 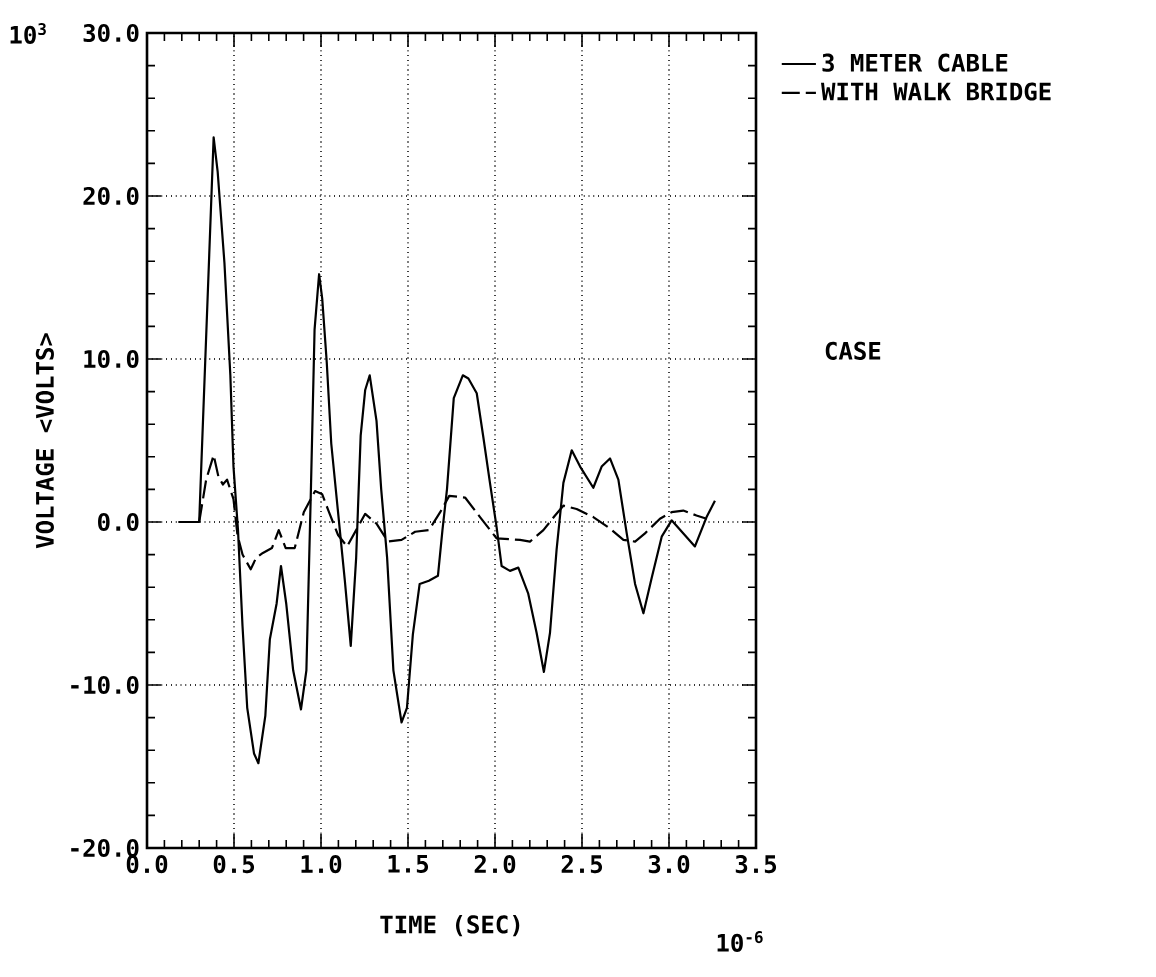 What do you see at coordinates (105, 685) in the screenshot?
I see `y-tick-label: -10.0` at bounding box center [105, 685].